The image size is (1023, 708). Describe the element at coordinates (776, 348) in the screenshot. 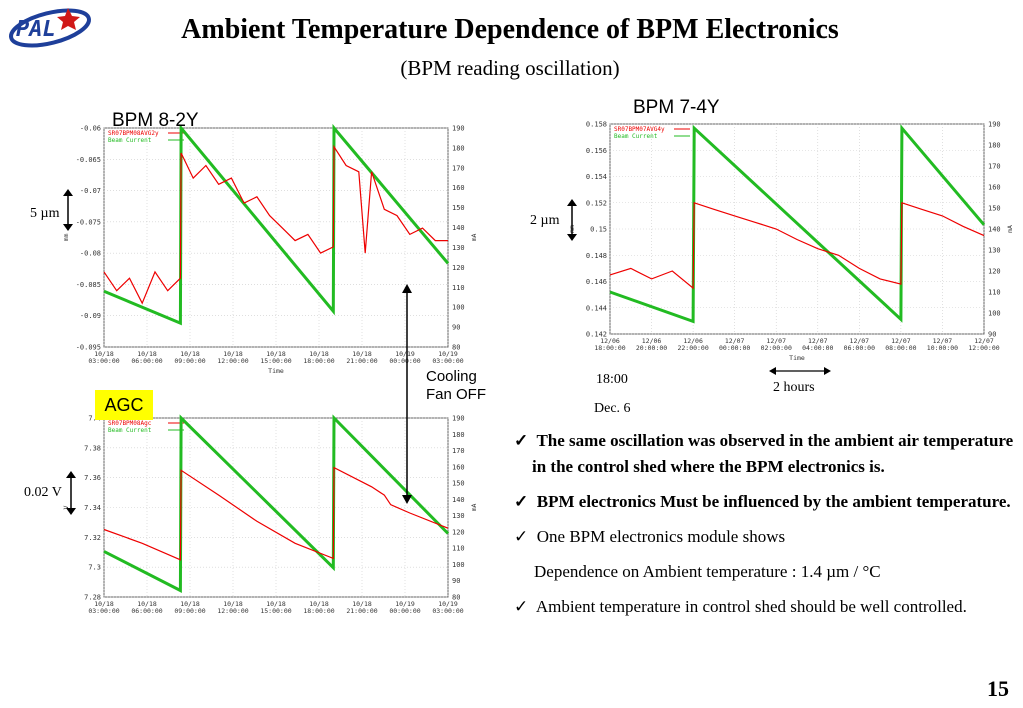

I see `x-tick-label: 02:00:00` at that location.